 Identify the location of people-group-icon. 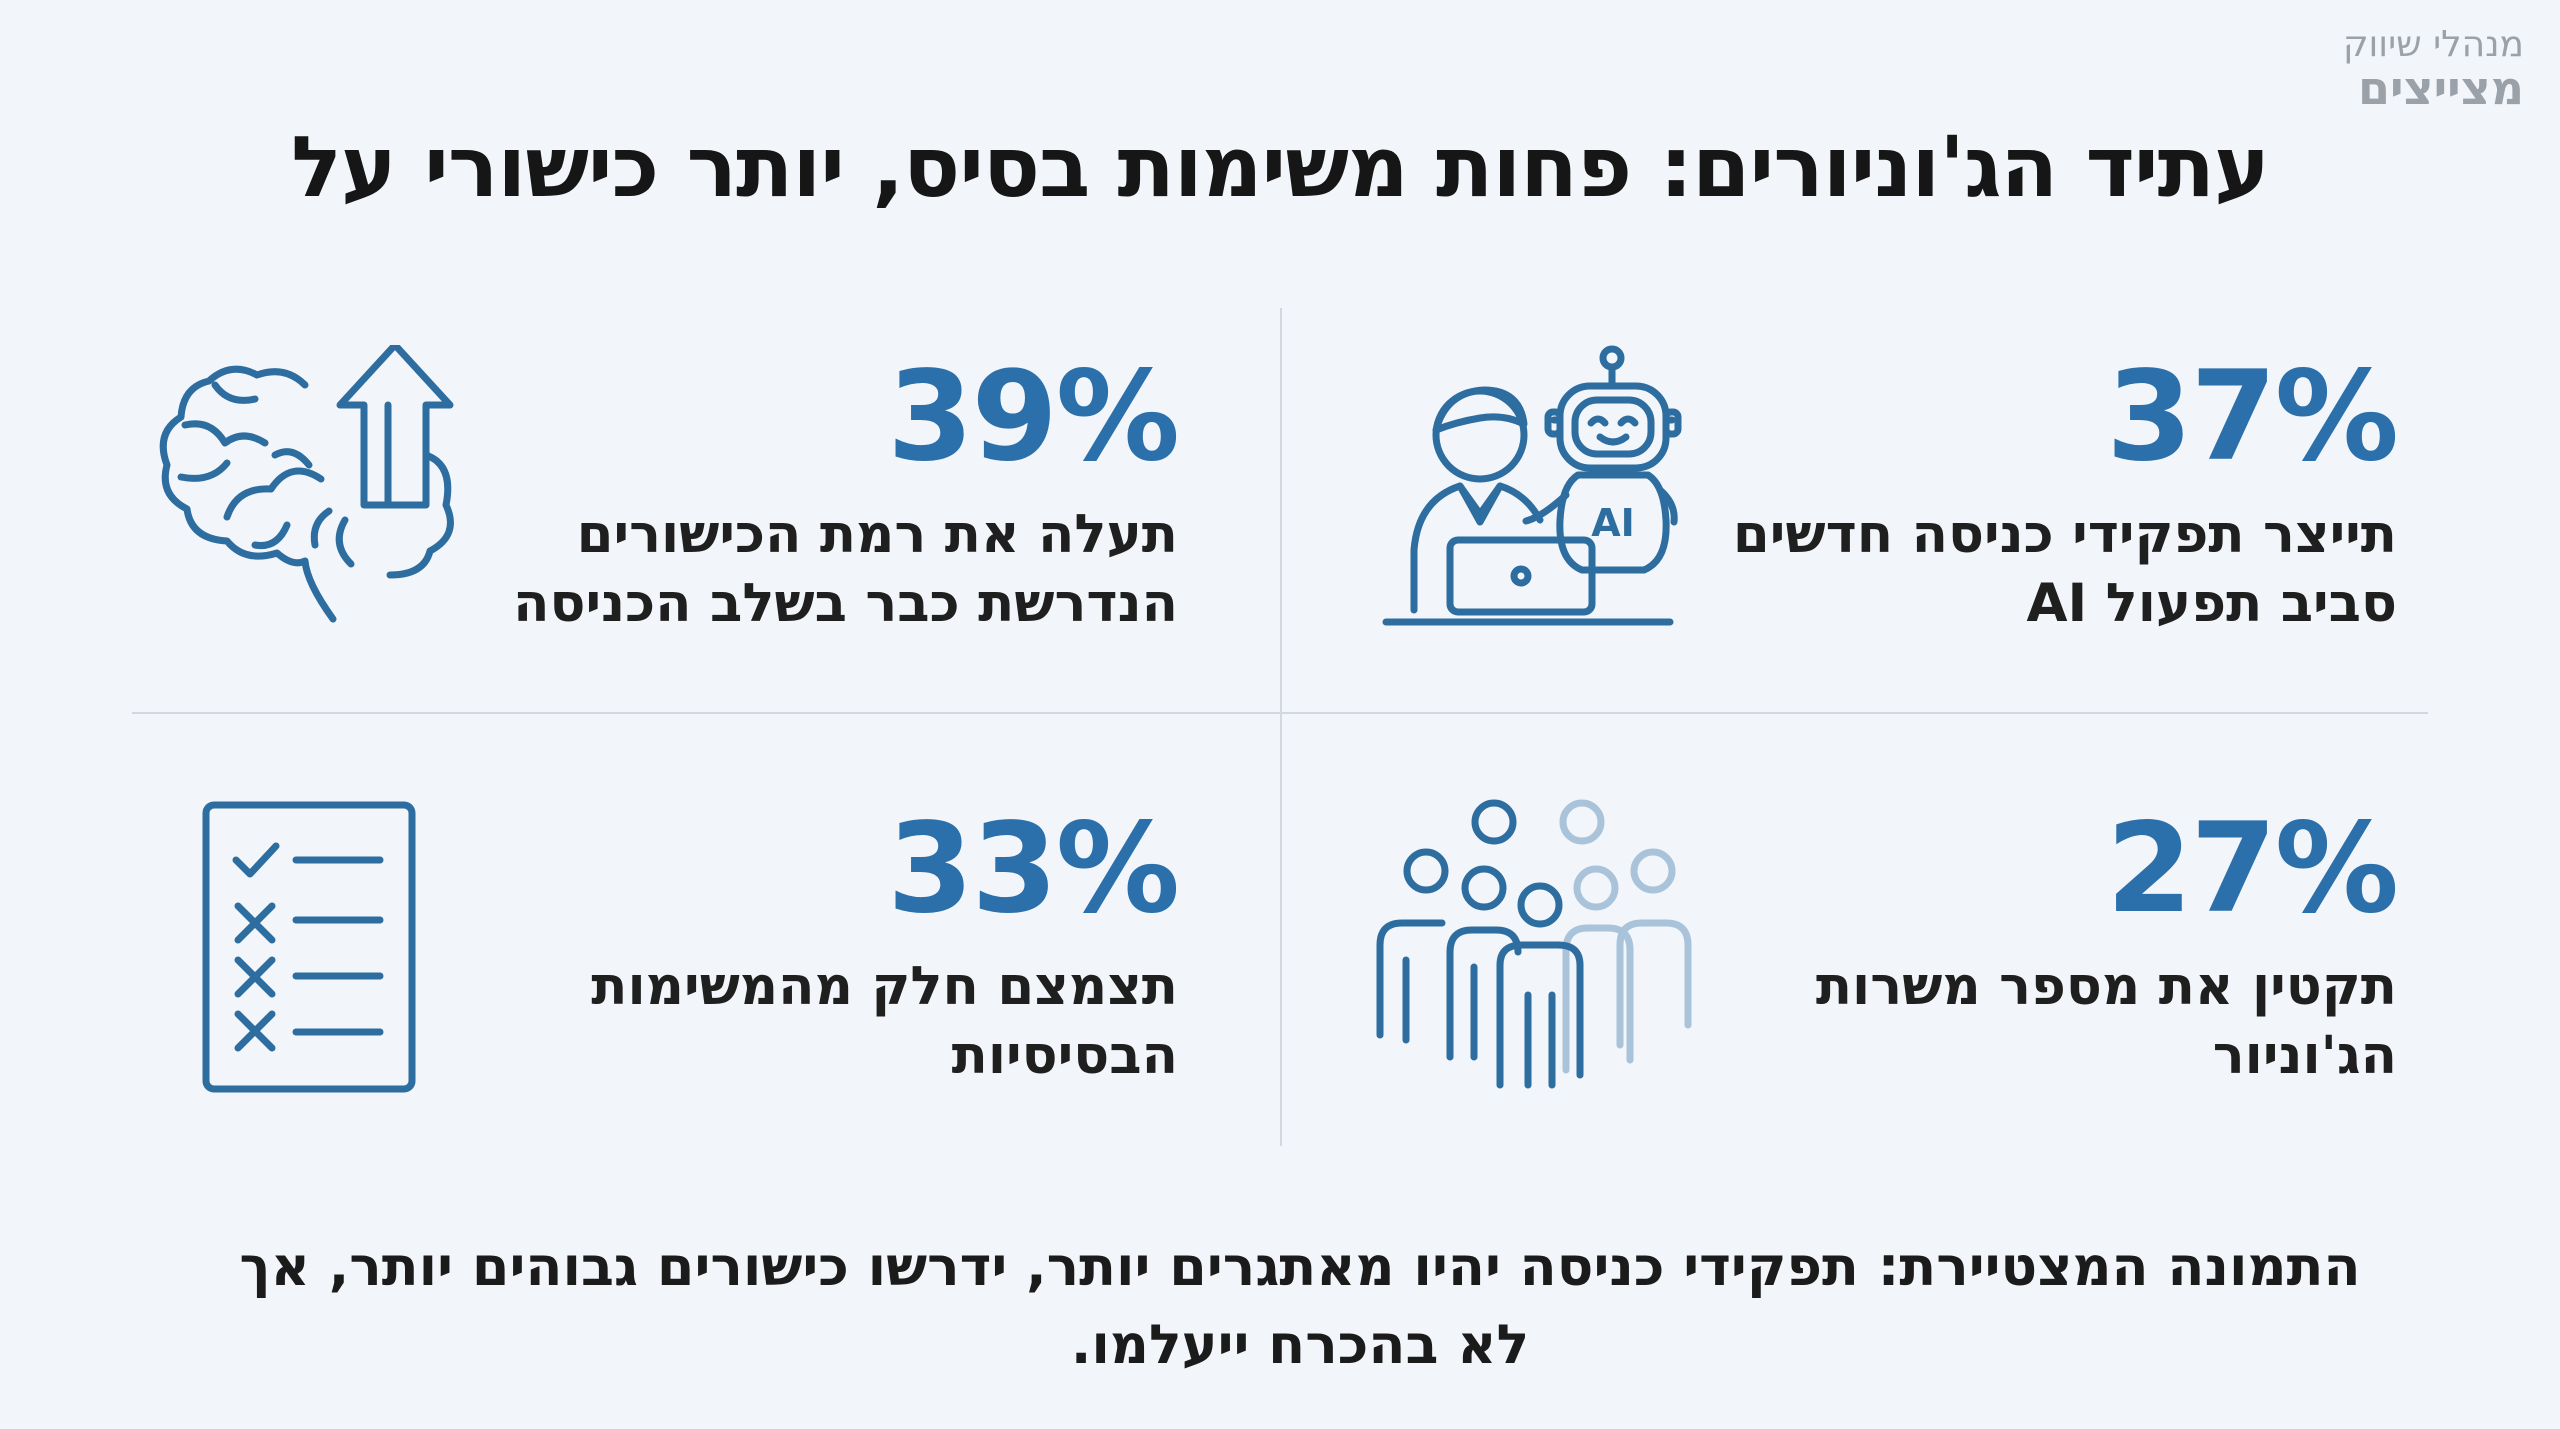
(1534, 944).